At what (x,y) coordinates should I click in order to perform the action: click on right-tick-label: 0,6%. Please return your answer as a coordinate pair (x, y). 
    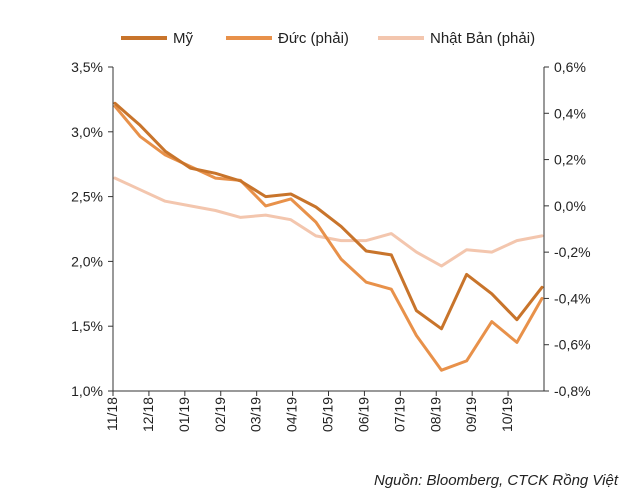
    Looking at the image, I should click on (570, 67).